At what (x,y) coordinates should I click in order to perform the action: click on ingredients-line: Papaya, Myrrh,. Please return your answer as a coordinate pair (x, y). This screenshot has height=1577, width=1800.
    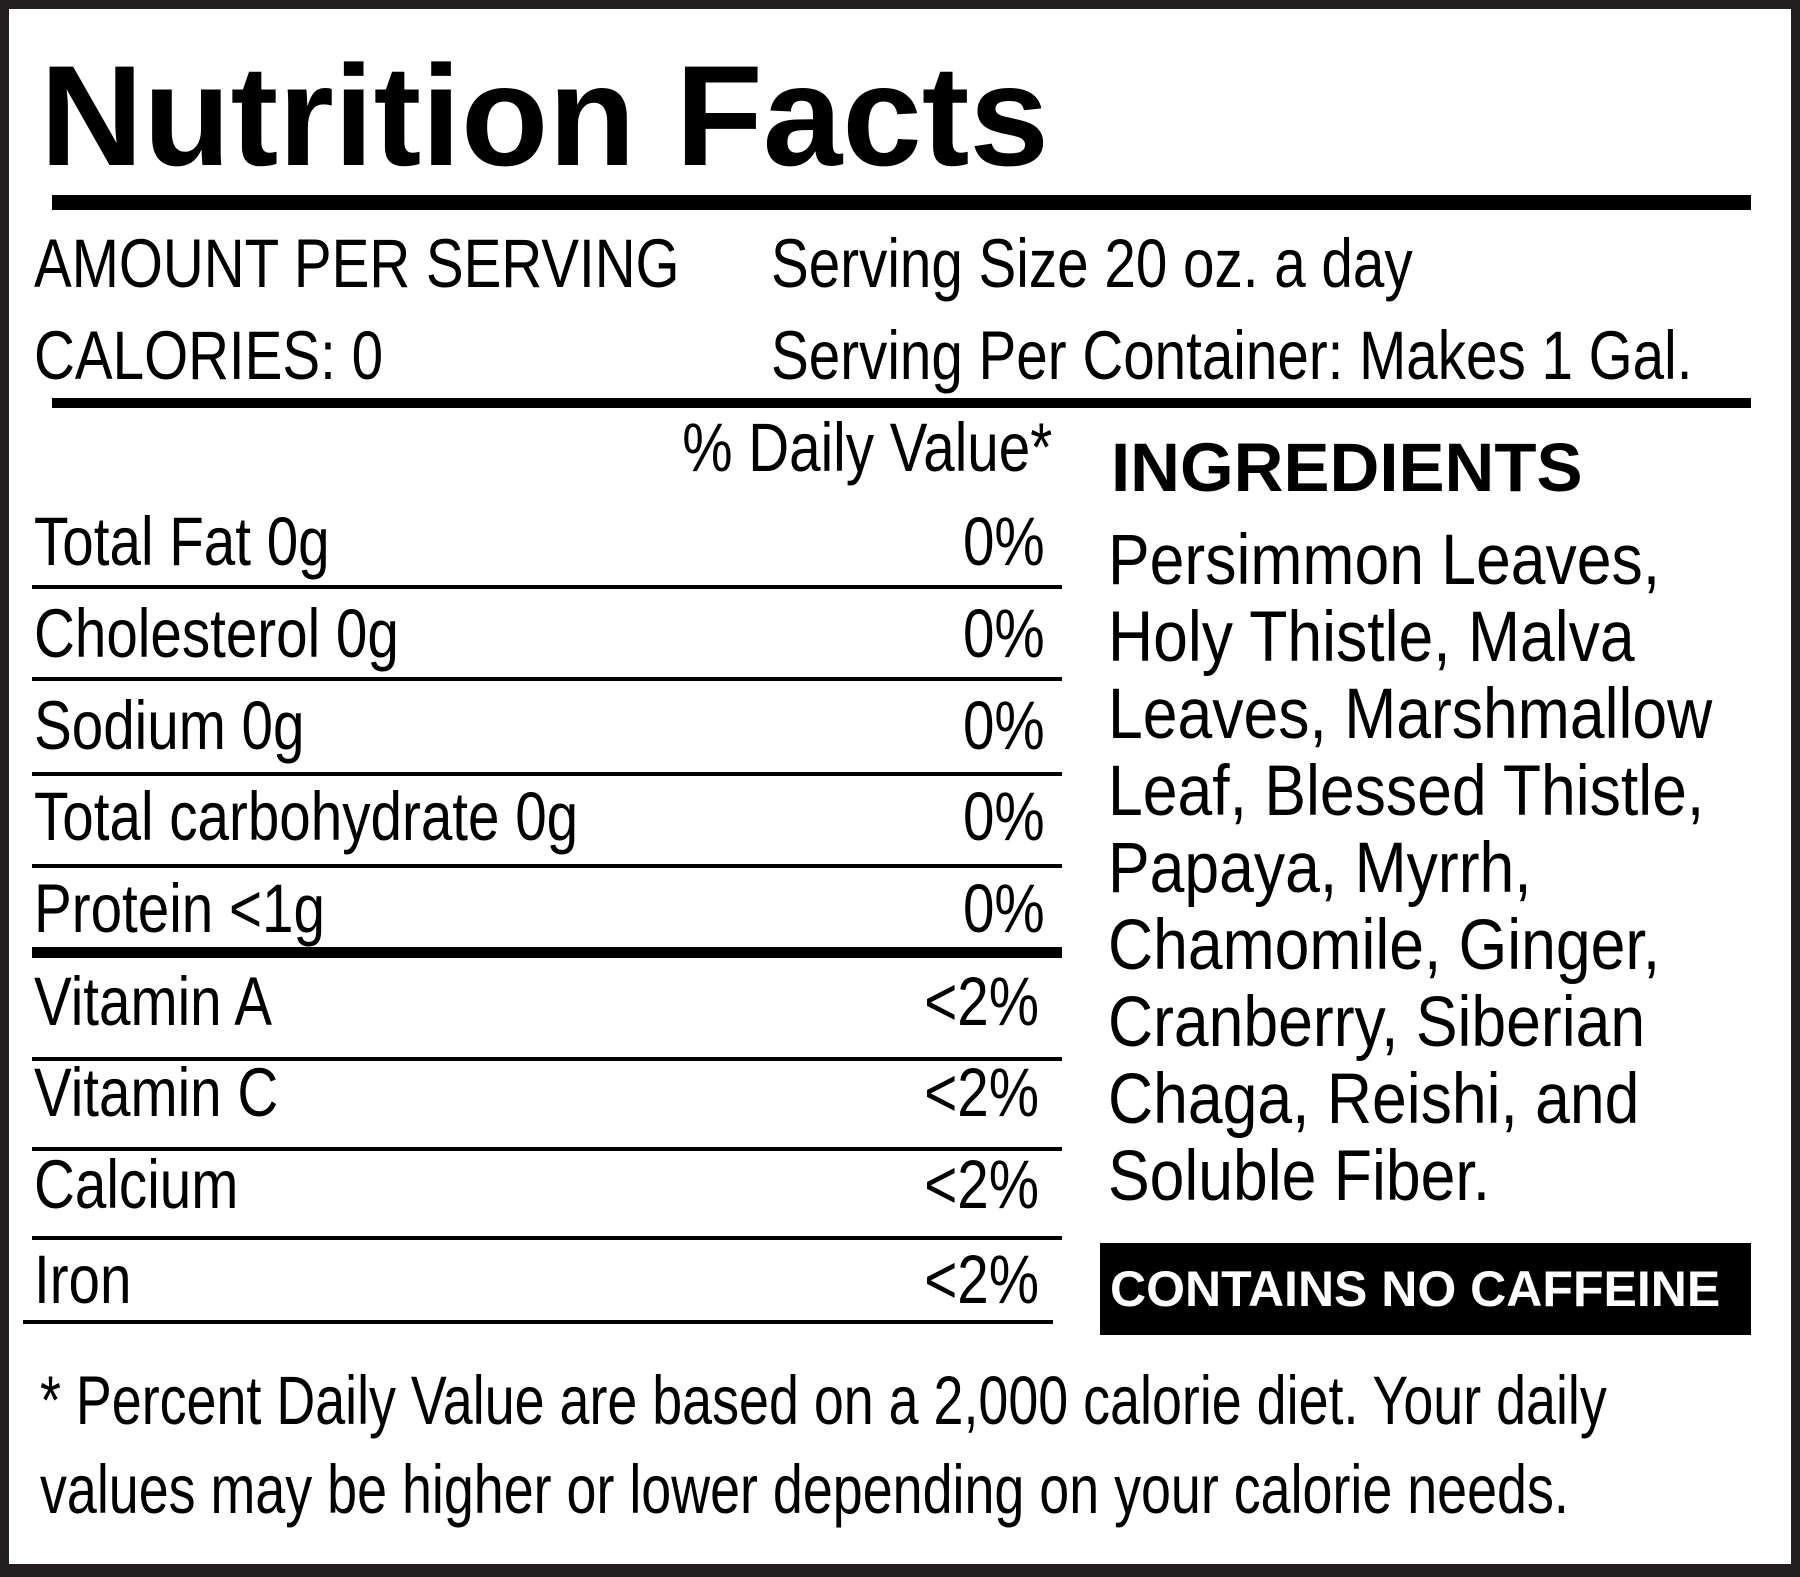
    Looking at the image, I should click on (1320, 868).